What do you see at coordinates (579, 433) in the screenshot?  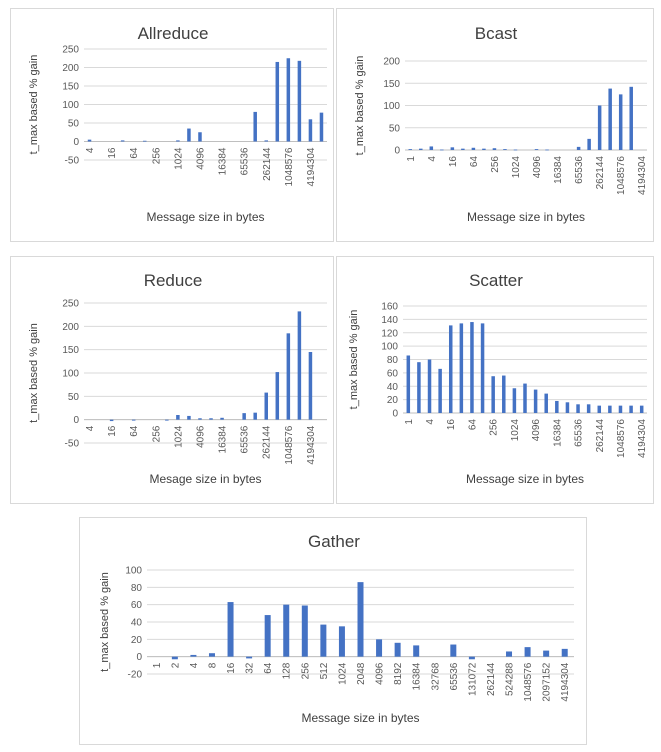 I see `x-tick-label: 65536` at bounding box center [579, 433].